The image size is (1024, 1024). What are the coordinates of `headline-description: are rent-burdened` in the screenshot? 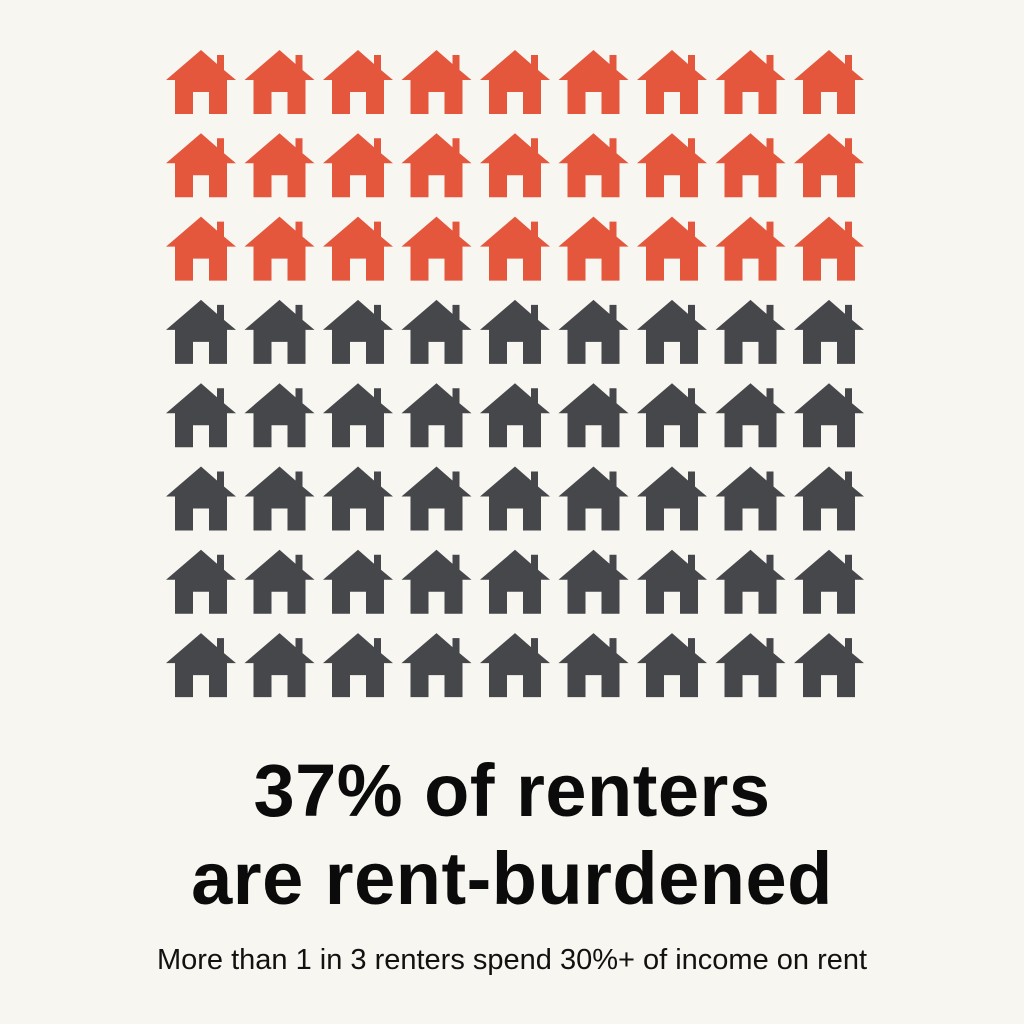 It's located at (512, 878).